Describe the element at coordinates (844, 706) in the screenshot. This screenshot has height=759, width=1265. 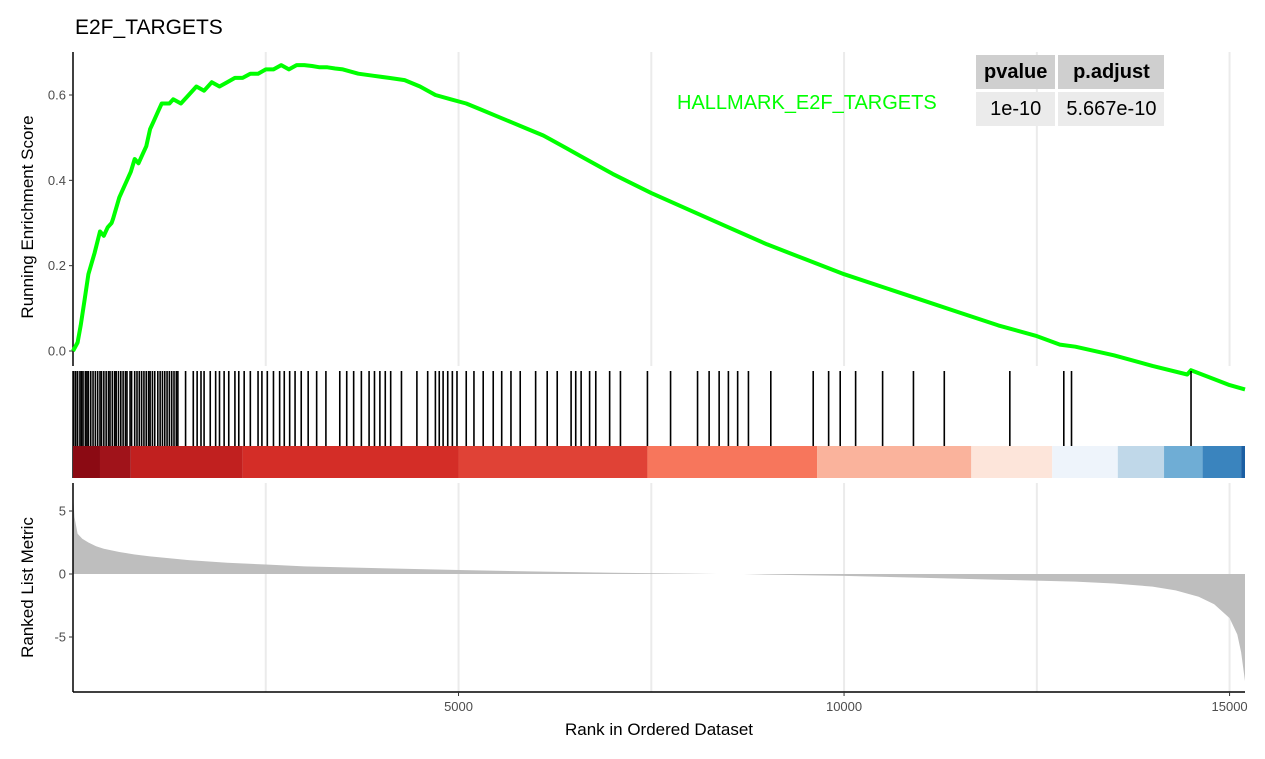
I see `x-tick-label: 10000` at that location.